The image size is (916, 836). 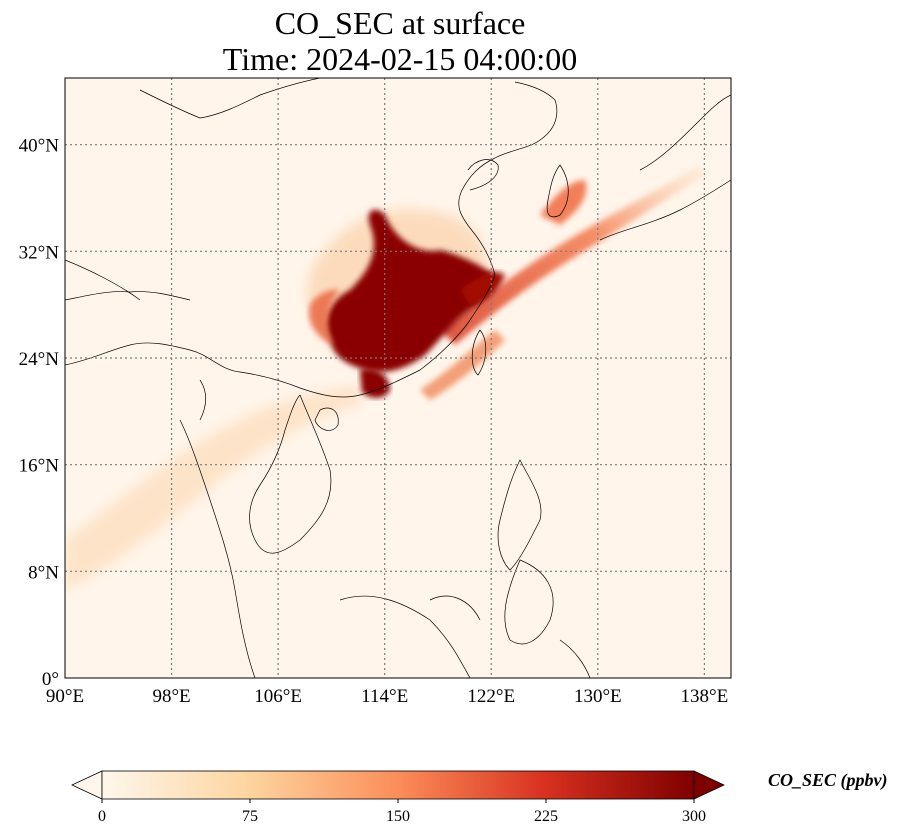 What do you see at coordinates (250, 816) in the screenshot?
I see `colorbar-tick-label: 75` at bounding box center [250, 816].